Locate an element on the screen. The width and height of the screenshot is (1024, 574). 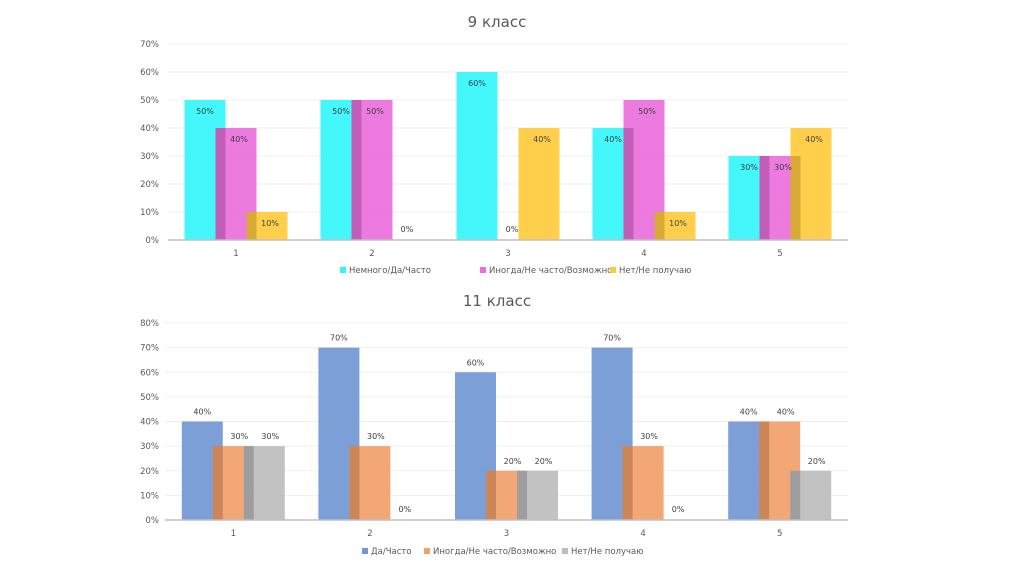
legend-label: Да/Часто is located at coordinates (391, 552).